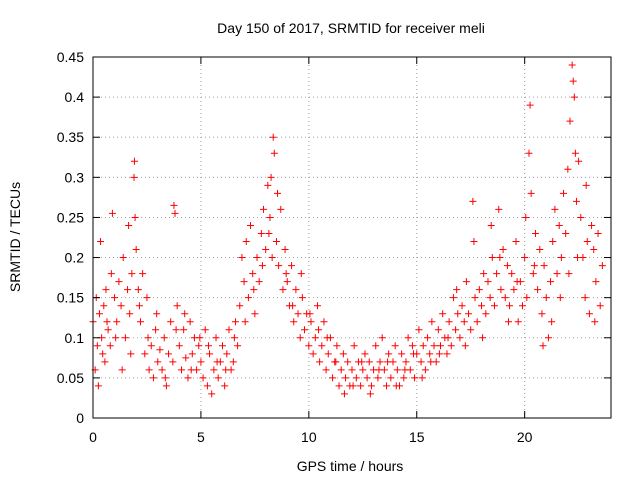  I want to click on y-tick-label: 0.15, so click(70, 298).